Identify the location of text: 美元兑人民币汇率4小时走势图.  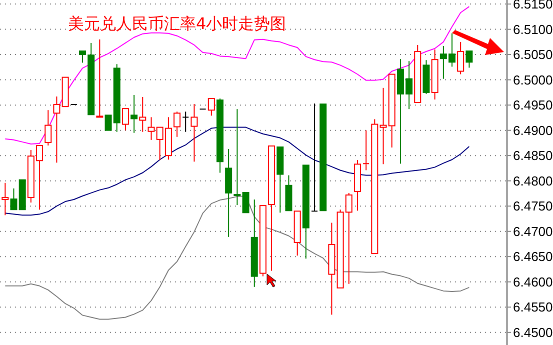
(177, 23).